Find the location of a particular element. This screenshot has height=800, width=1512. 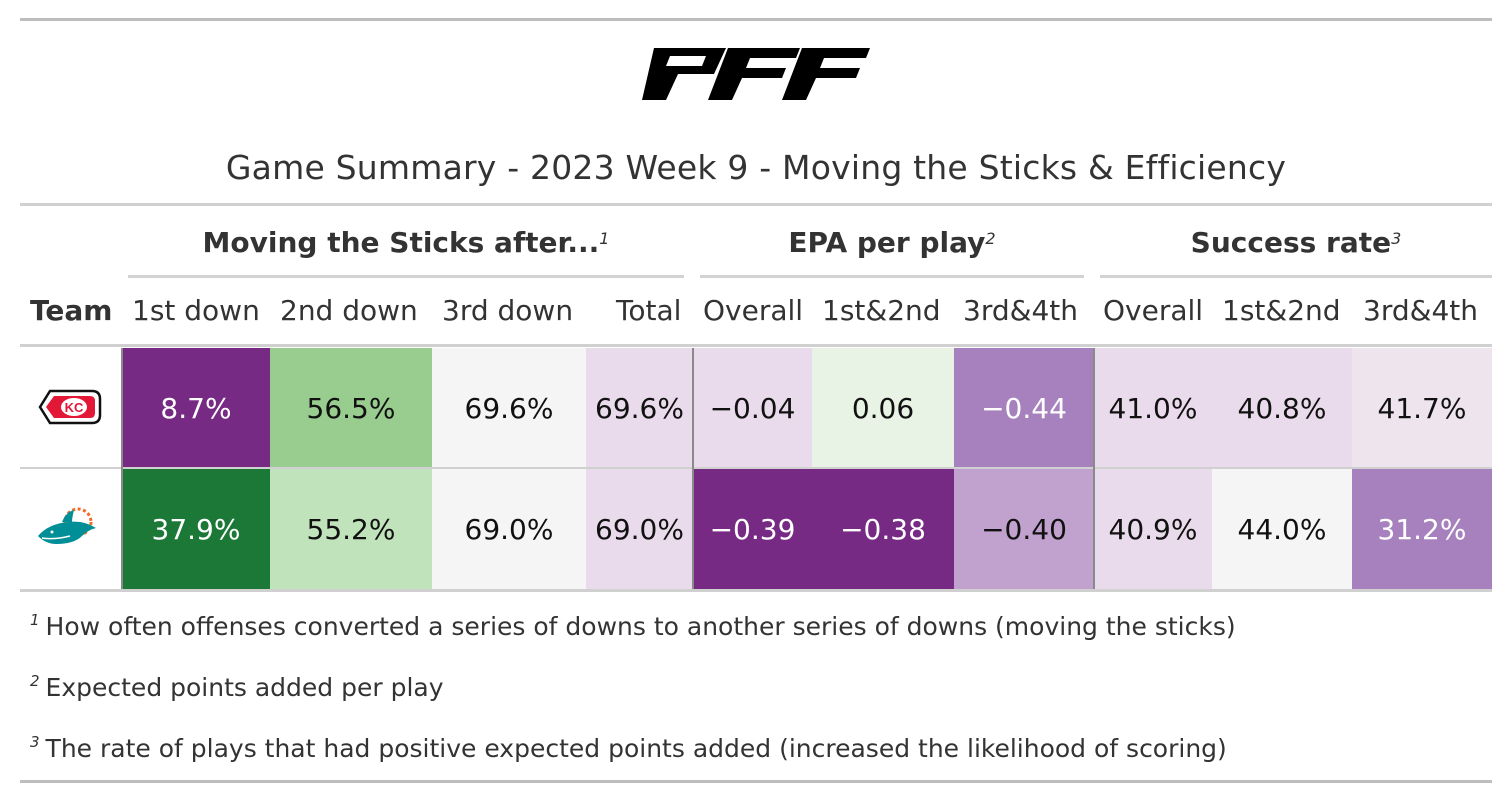

table-cell: 31.2% is located at coordinates (1422, 529).